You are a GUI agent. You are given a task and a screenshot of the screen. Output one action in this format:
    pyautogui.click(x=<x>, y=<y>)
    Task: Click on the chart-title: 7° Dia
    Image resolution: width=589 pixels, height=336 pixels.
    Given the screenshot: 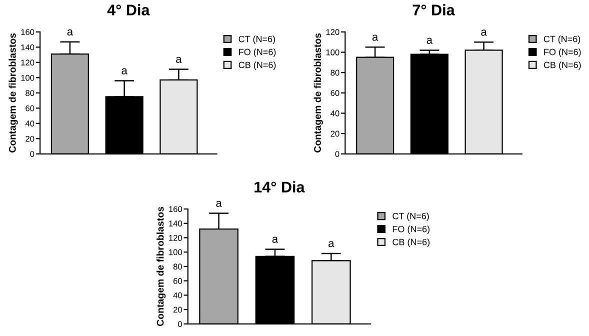 What is the action you would take?
    pyautogui.click(x=433, y=10)
    